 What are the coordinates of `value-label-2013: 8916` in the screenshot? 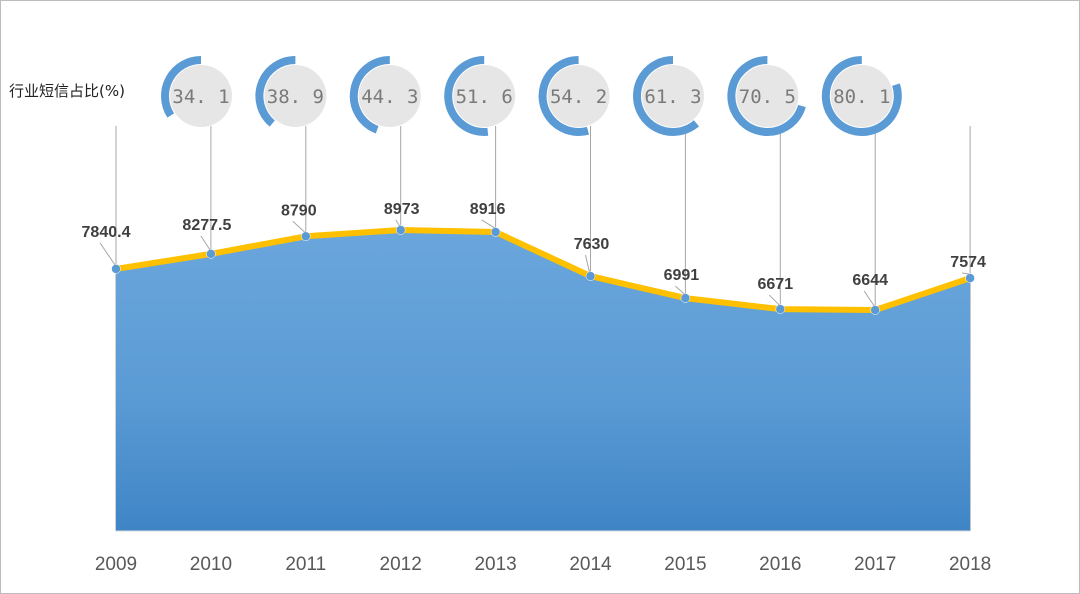 It's located at (488, 209).